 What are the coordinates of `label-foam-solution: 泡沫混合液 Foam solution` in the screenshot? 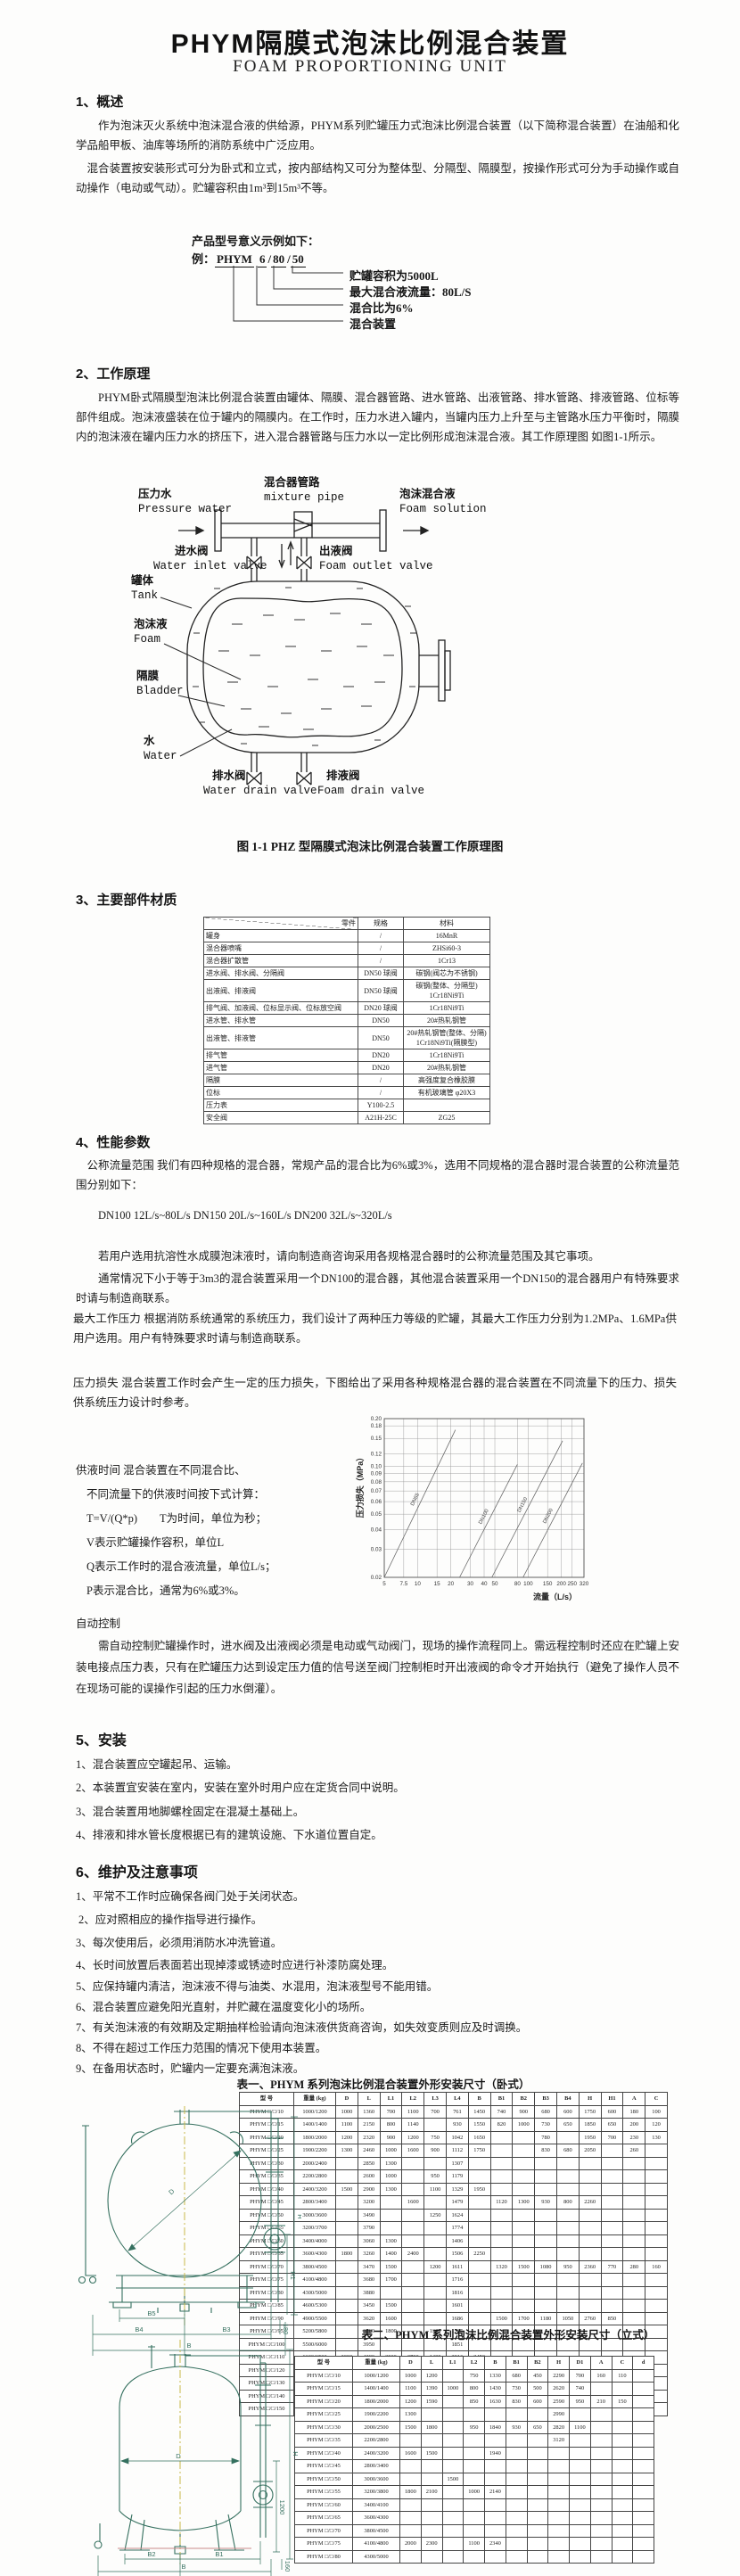 It's located at (443, 501).